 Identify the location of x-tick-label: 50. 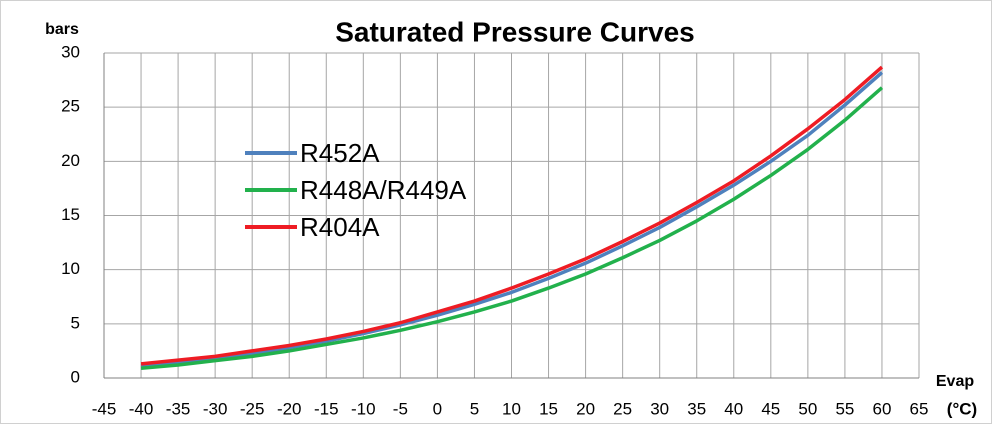
(807, 408).